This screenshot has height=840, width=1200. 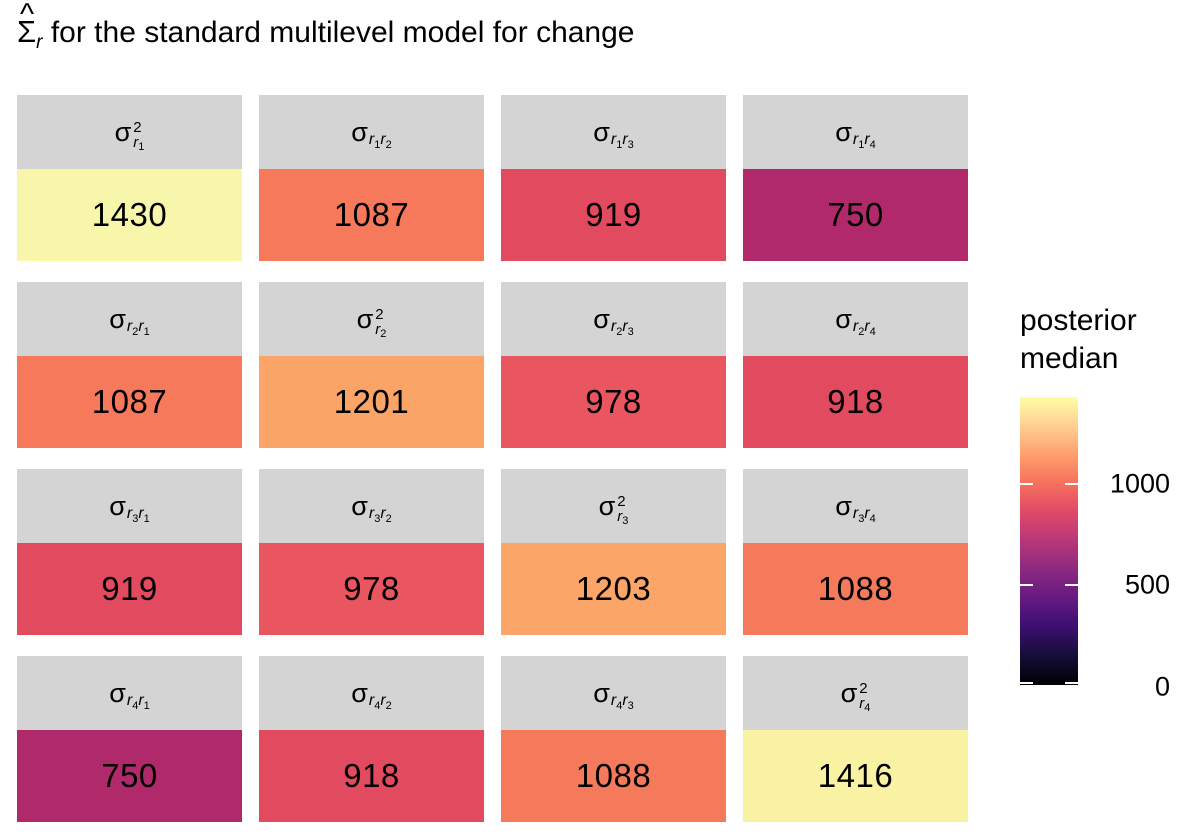 What do you see at coordinates (371, 693) in the screenshot?
I see `facet-strip-label: σ r4r2` at bounding box center [371, 693].